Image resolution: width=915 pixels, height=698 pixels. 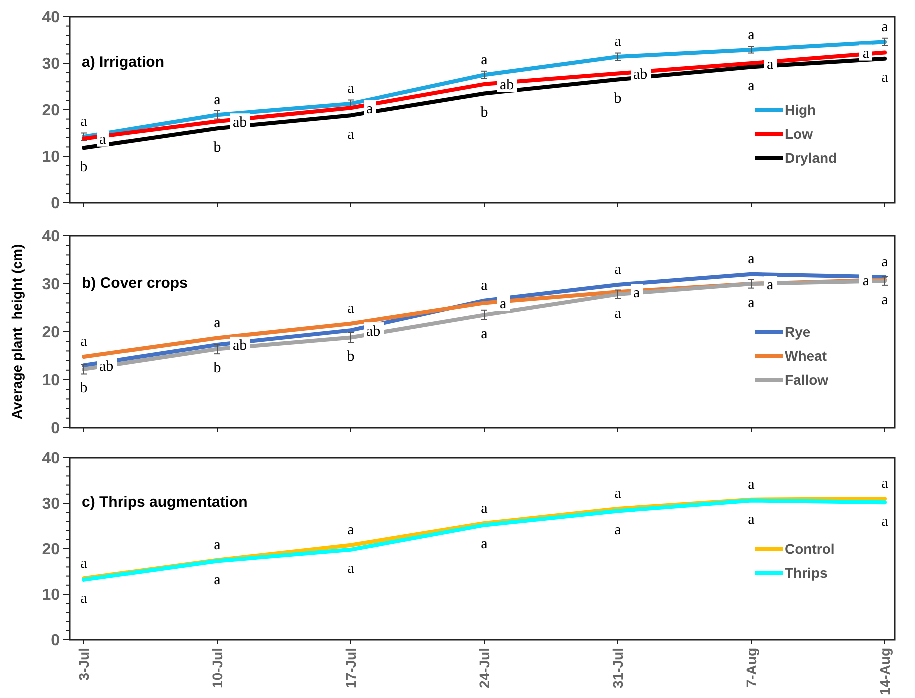 I want to click on legend-label: High, so click(x=800, y=110).